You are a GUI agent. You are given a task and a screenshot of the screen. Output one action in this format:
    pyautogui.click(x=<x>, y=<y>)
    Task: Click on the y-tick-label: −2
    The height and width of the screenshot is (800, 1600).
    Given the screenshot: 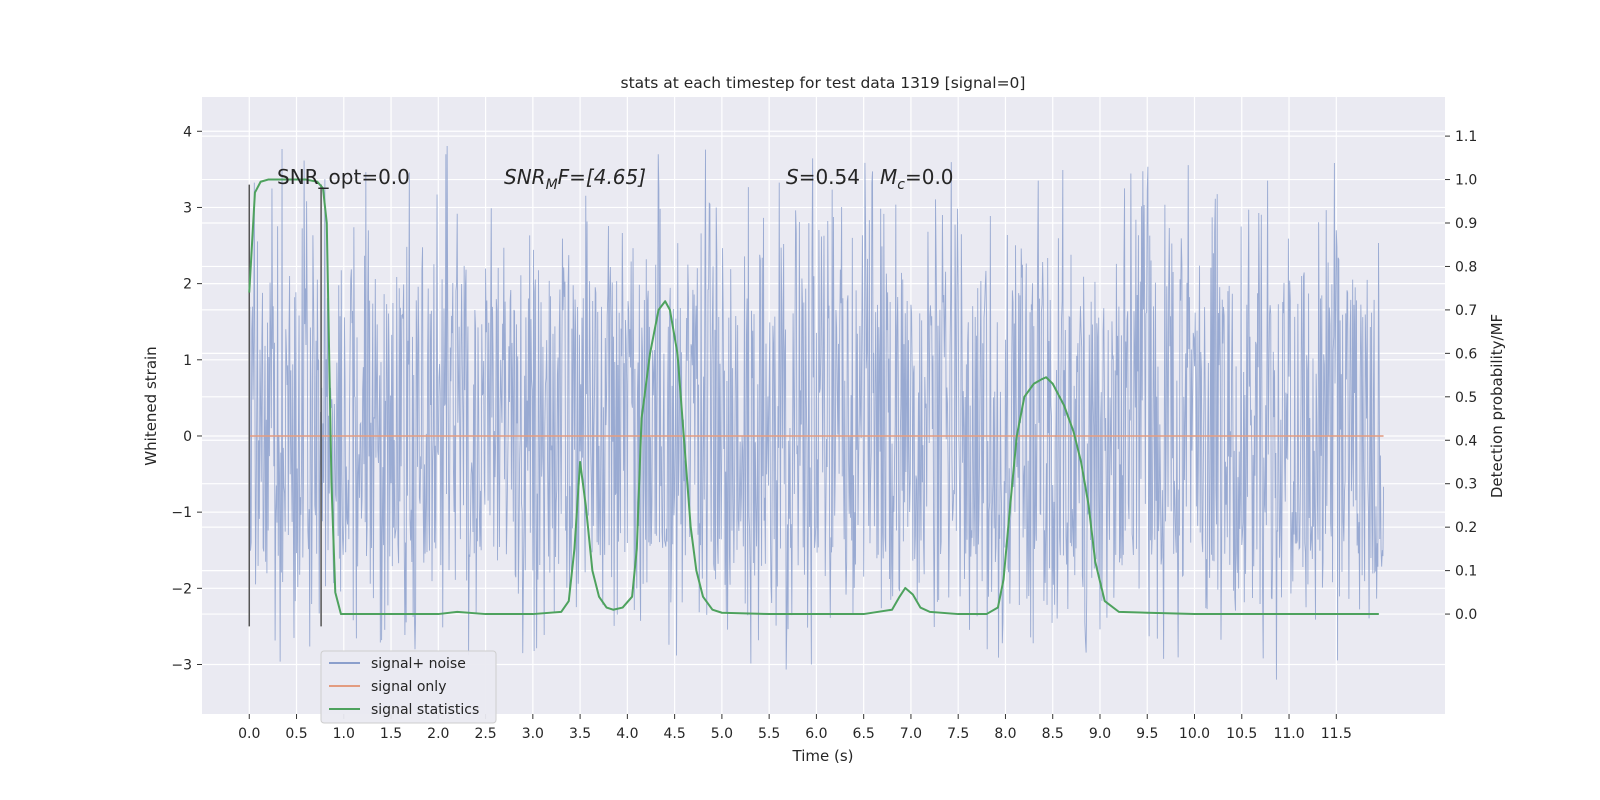 What is the action you would take?
    pyautogui.click(x=181, y=589)
    